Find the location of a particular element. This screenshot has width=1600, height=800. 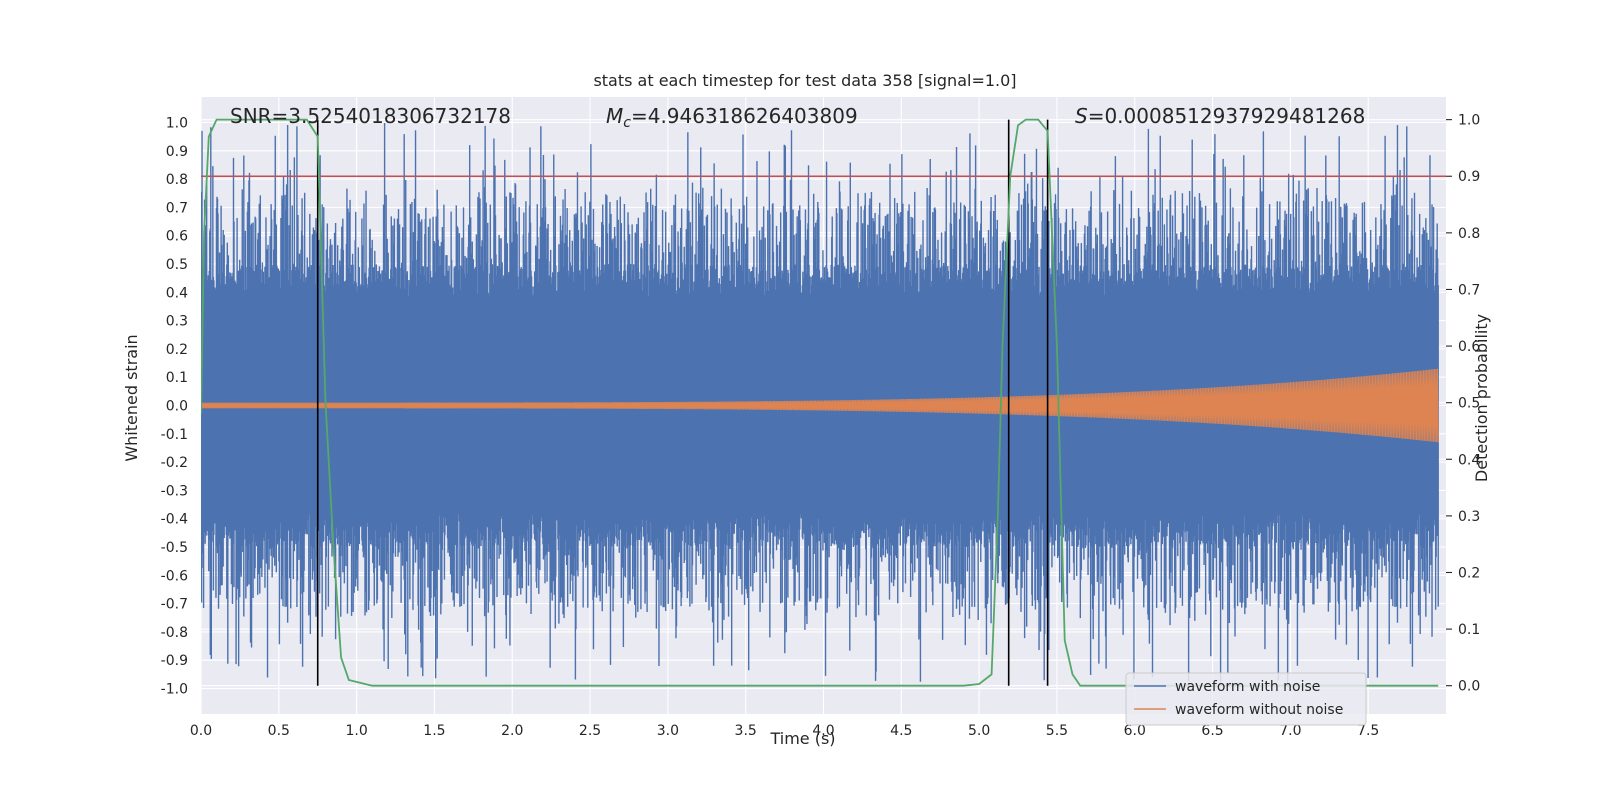

legend-label-clean: waveform without noise is located at coordinates (1259, 710).